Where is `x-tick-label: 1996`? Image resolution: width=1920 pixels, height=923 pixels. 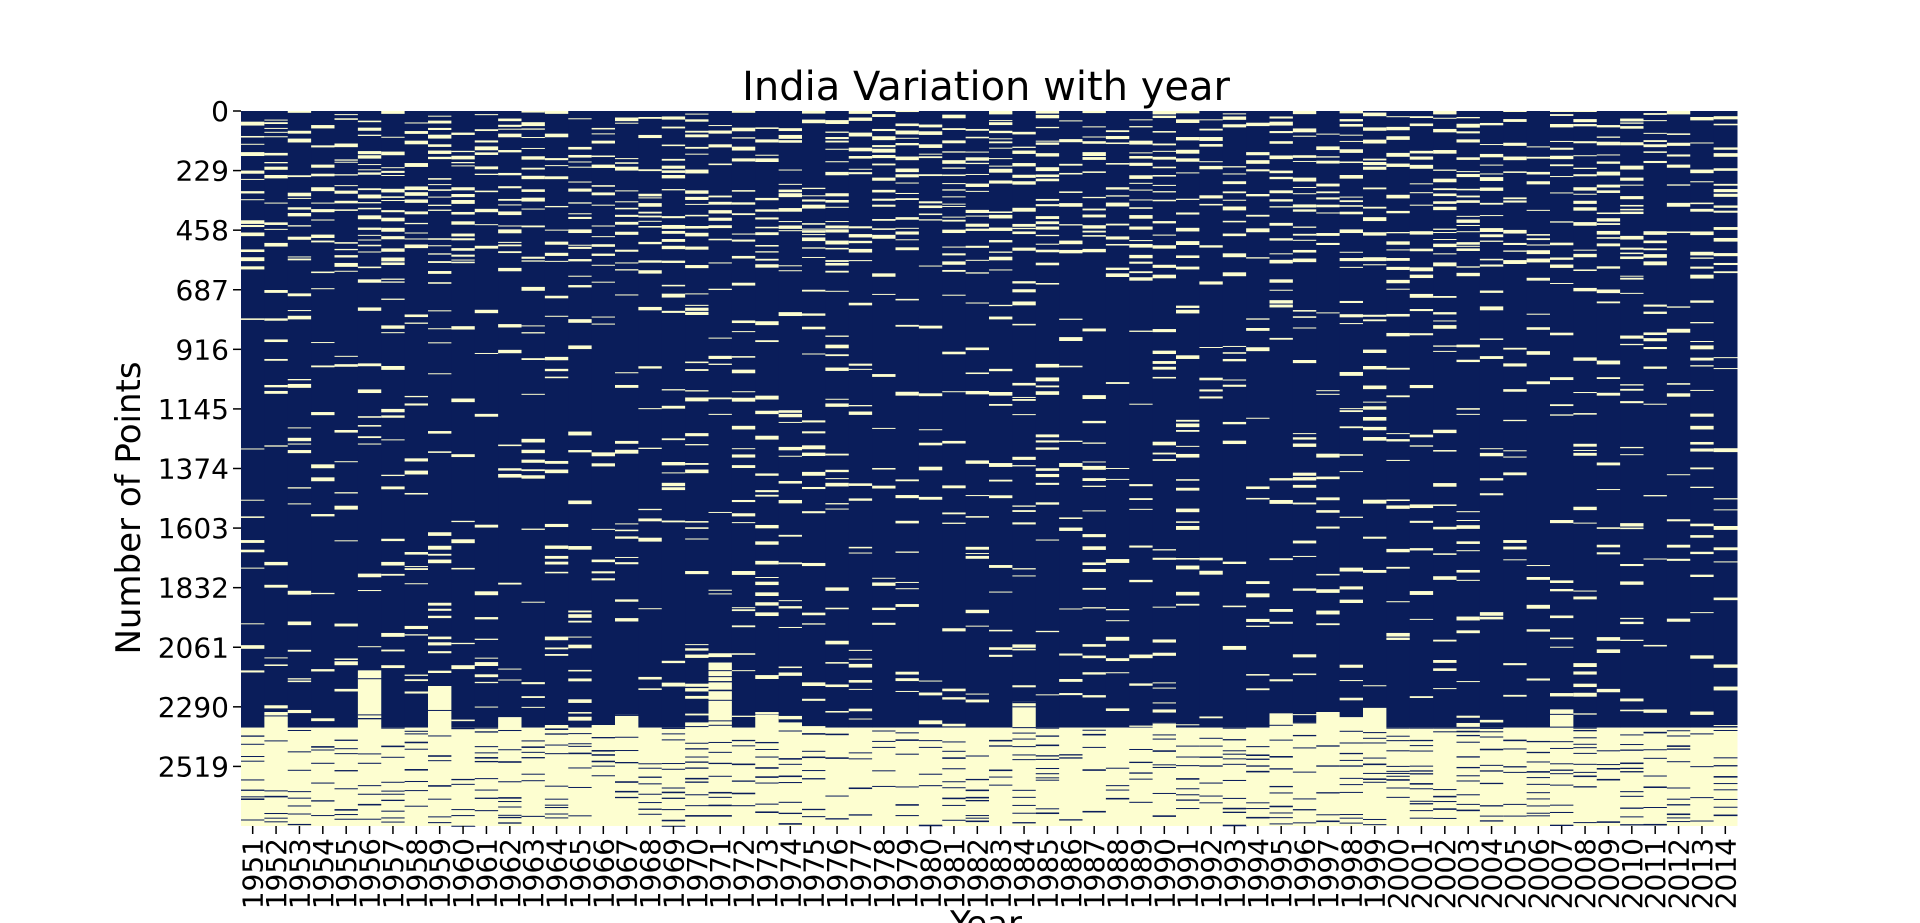
x-tick-label: 1996 is located at coordinates (1305, 873).